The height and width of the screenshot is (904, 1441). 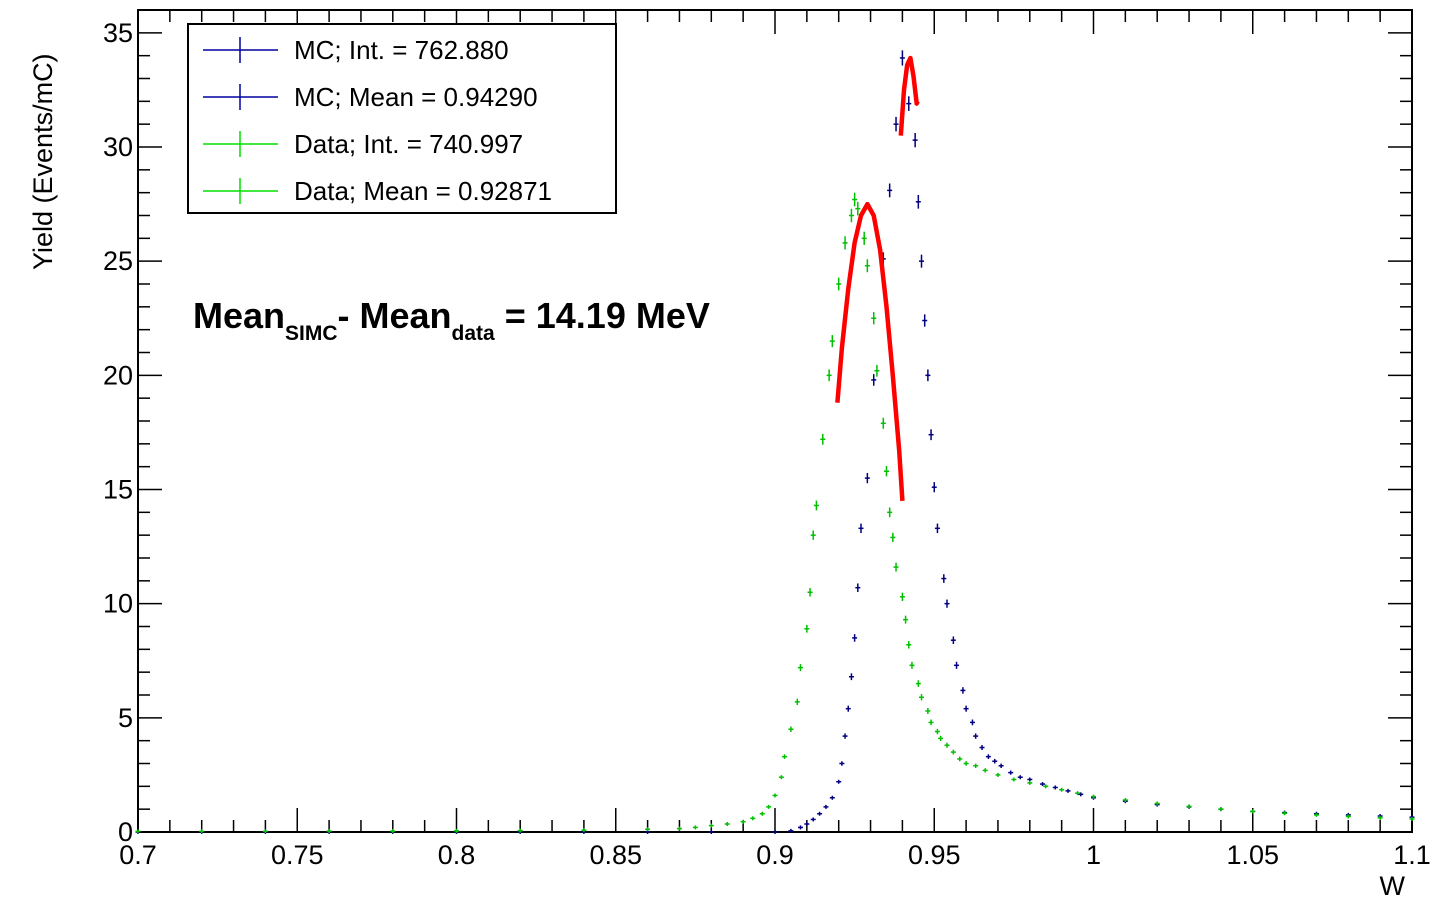 I want to click on y-tick-label: 5, so click(x=125, y=718).